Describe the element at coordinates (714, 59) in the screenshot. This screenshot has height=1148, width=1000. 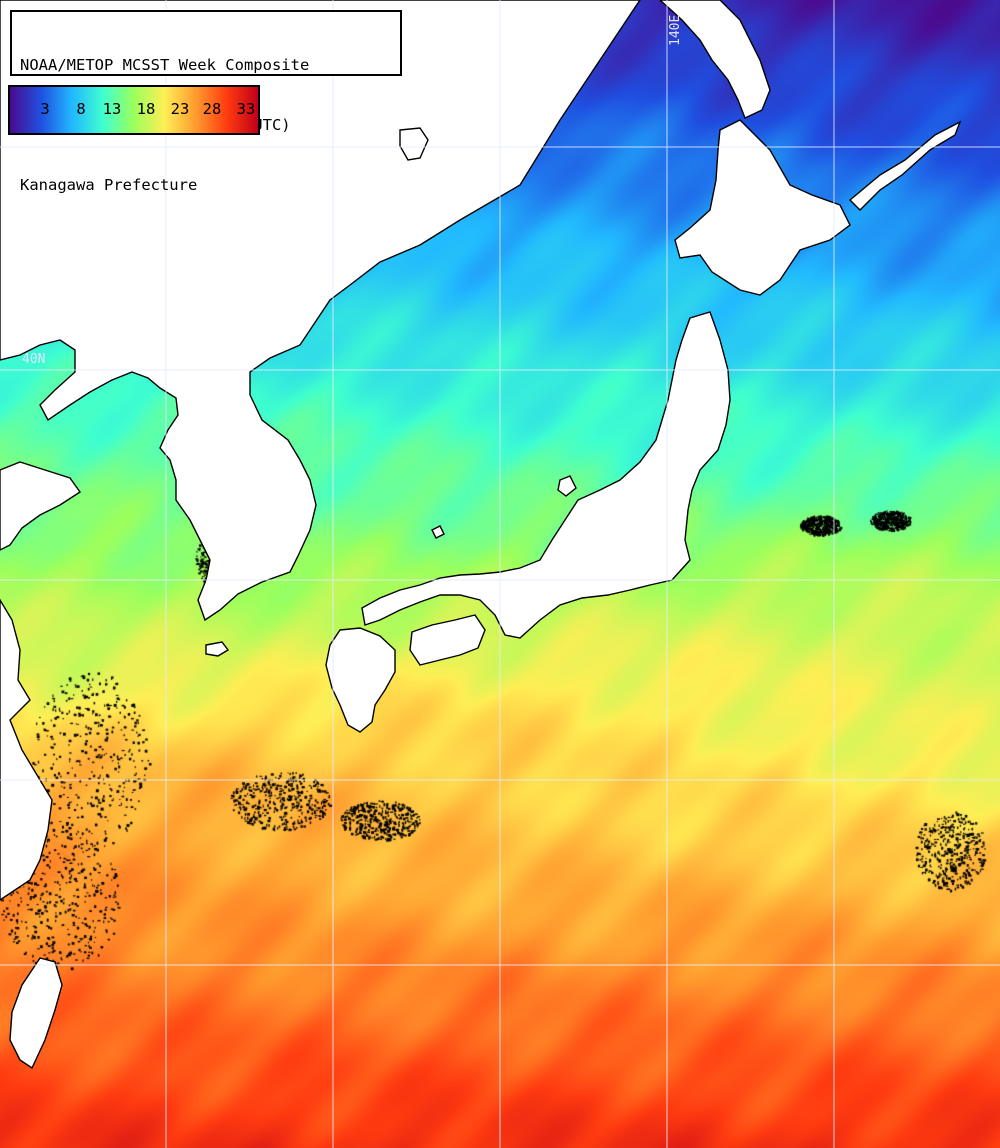
I see `land-sakhalin` at that location.